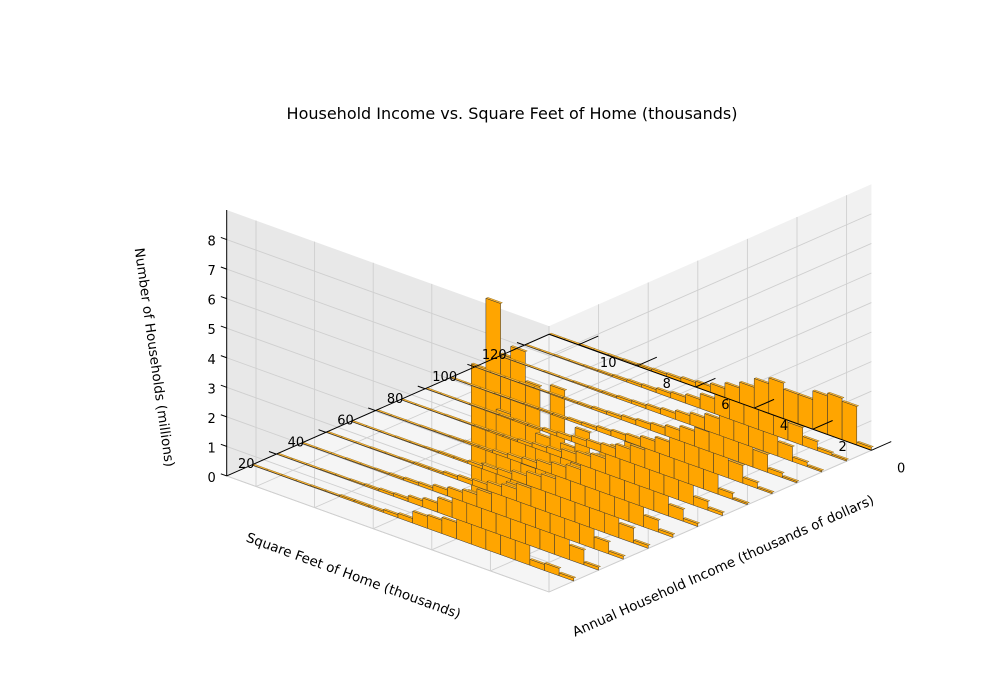  What do you see at coordinates (154, 357) in the screenshot?
I see `z-axis-label: Number of Households (millions)` at bounding box center [154, 357].